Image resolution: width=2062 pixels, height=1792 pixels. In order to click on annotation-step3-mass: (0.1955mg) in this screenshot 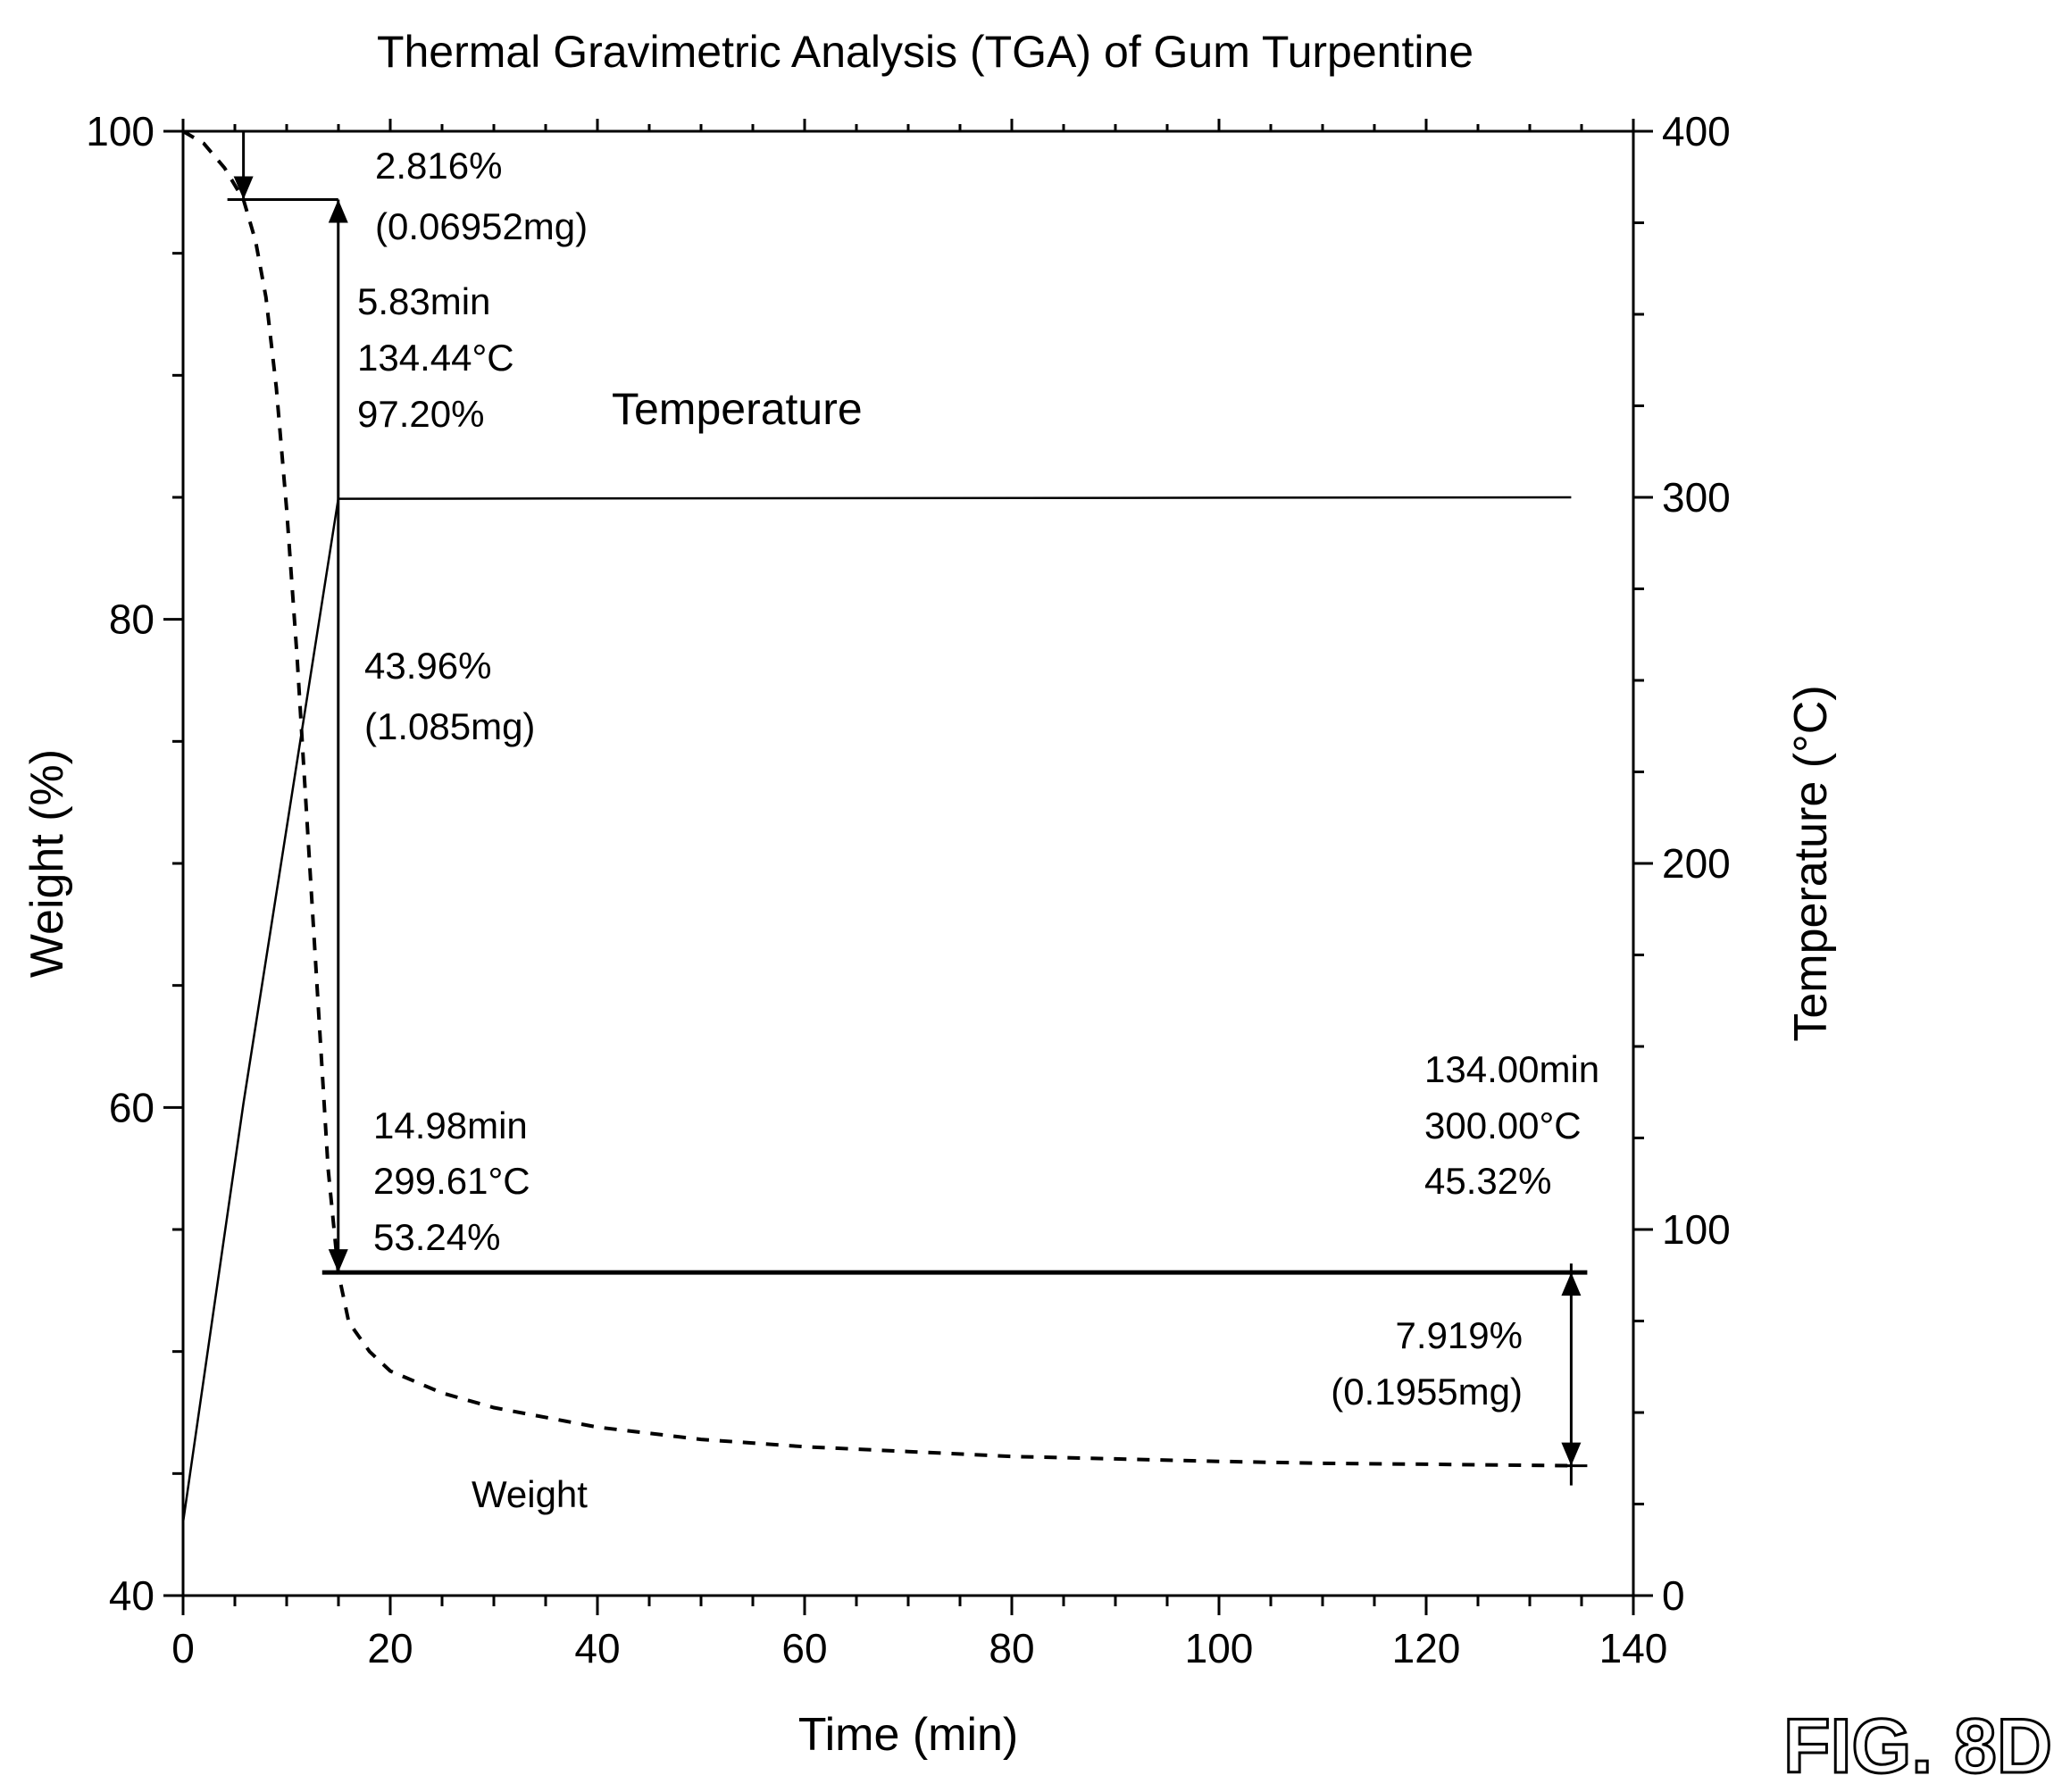, I will do `click(1427, 1392)`.